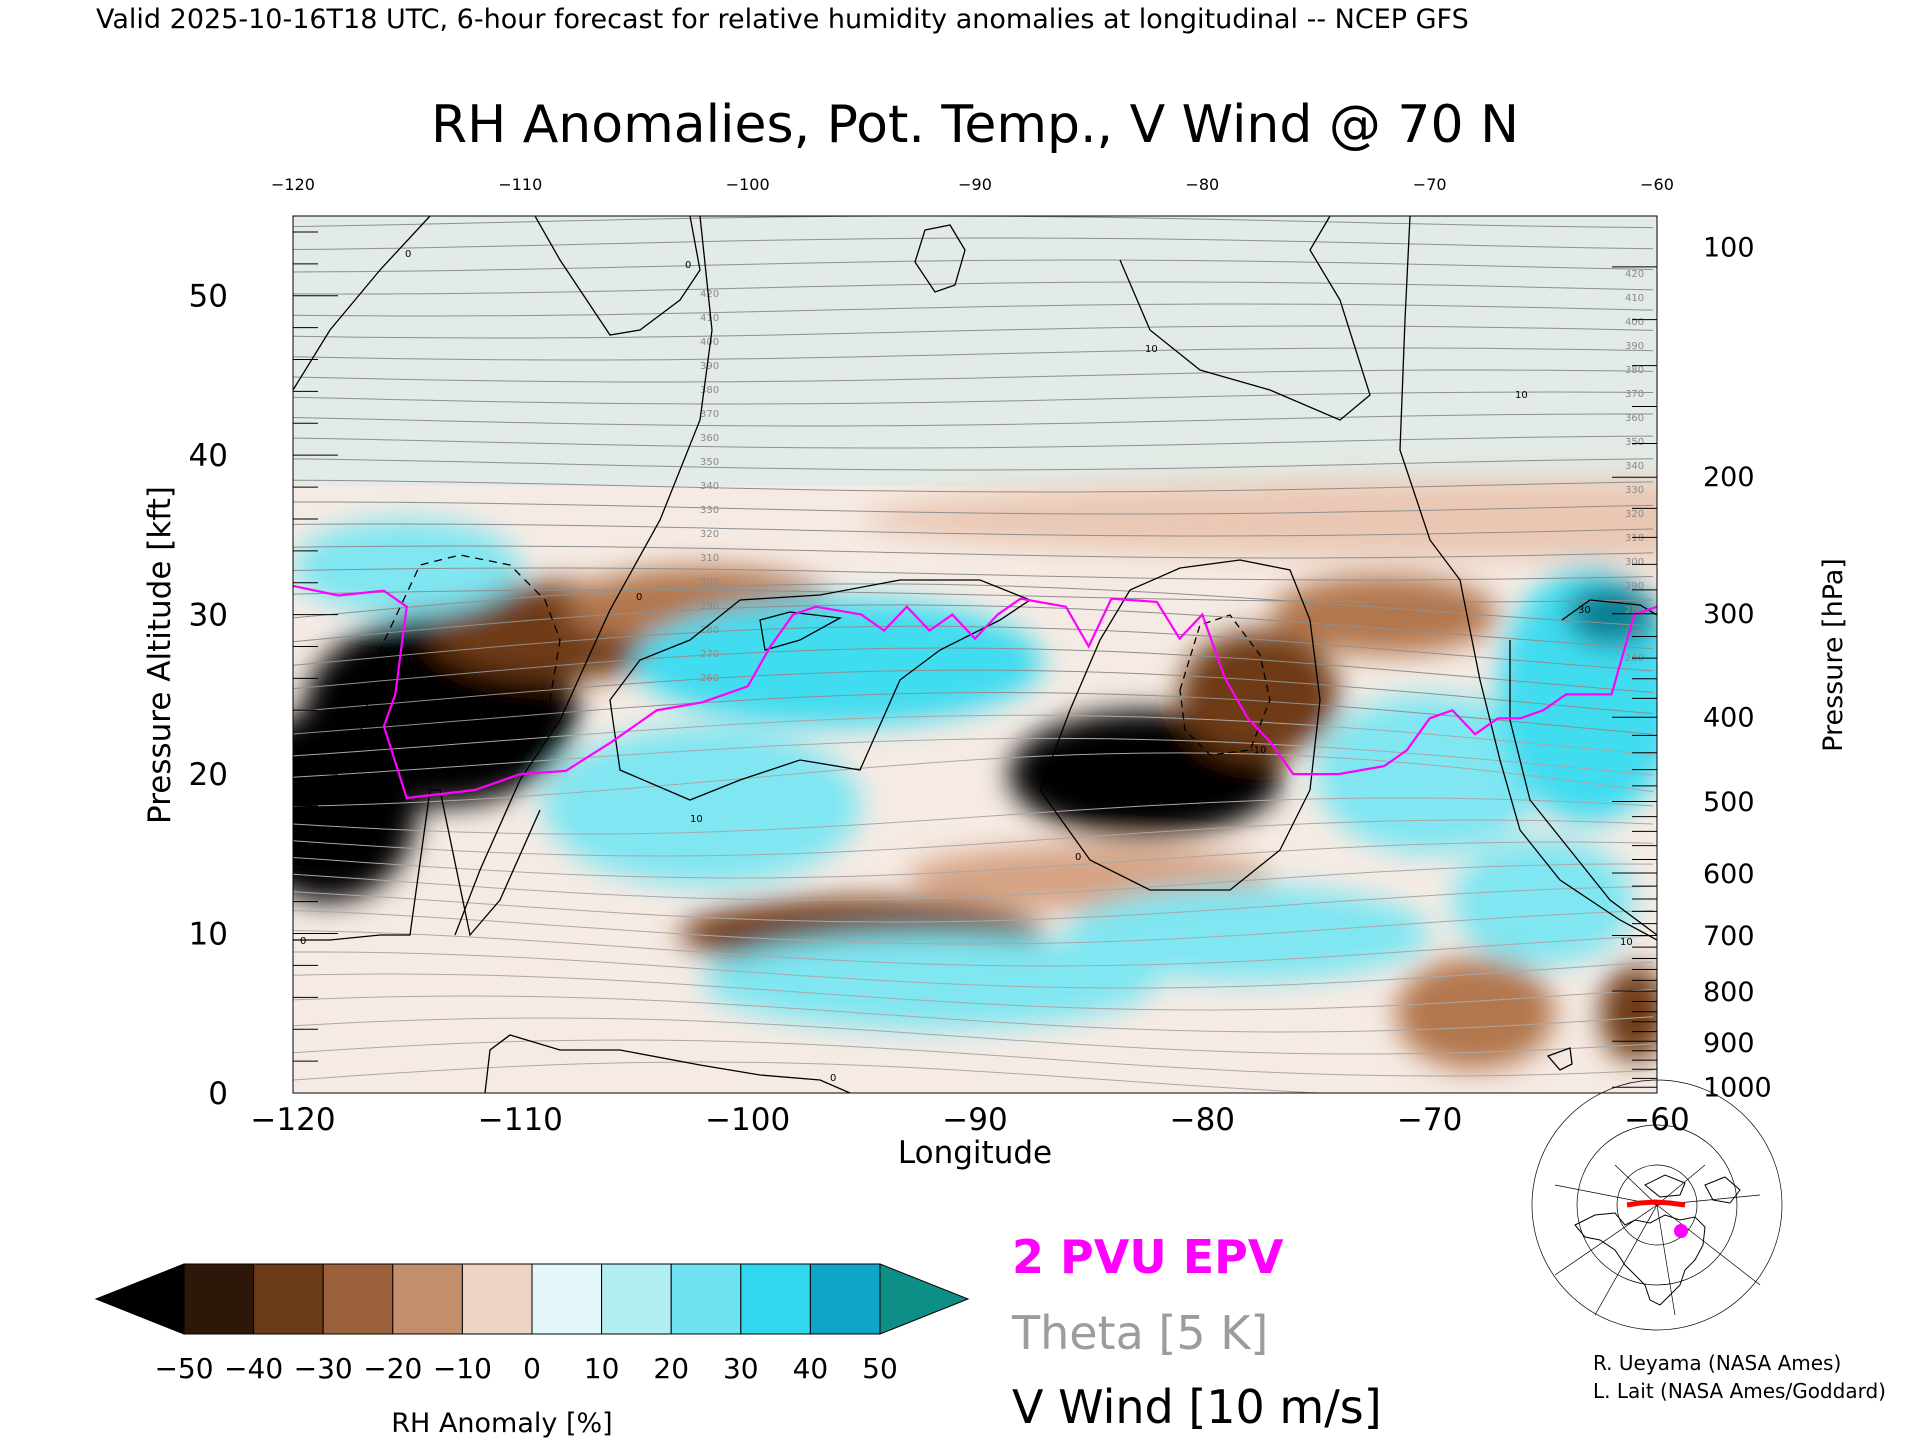 This screenshot has height=1440, width=1920. I want to click on x-tick-label: −80, so click(1202, 1120).